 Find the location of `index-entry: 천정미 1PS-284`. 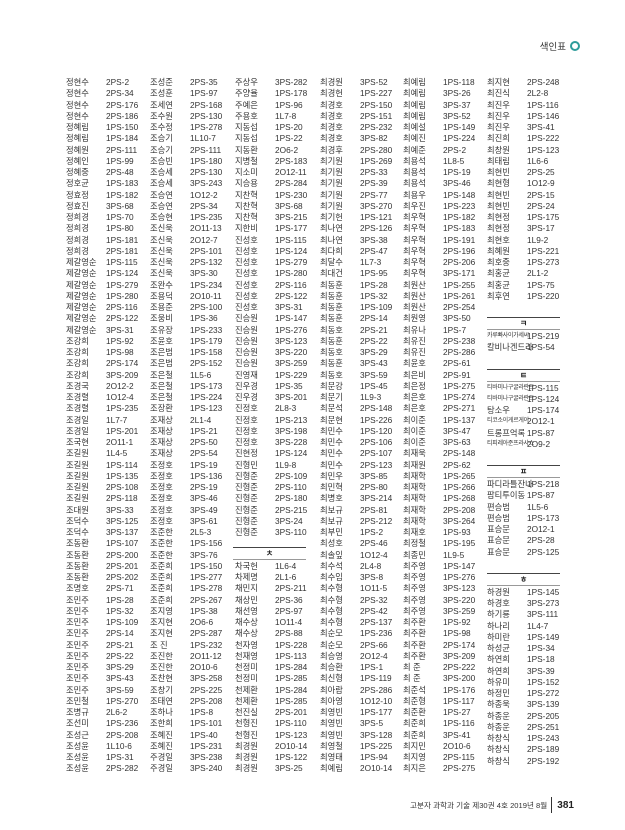

index-entry: 천정미 1PS-284 is located at coordinates (277, 667).